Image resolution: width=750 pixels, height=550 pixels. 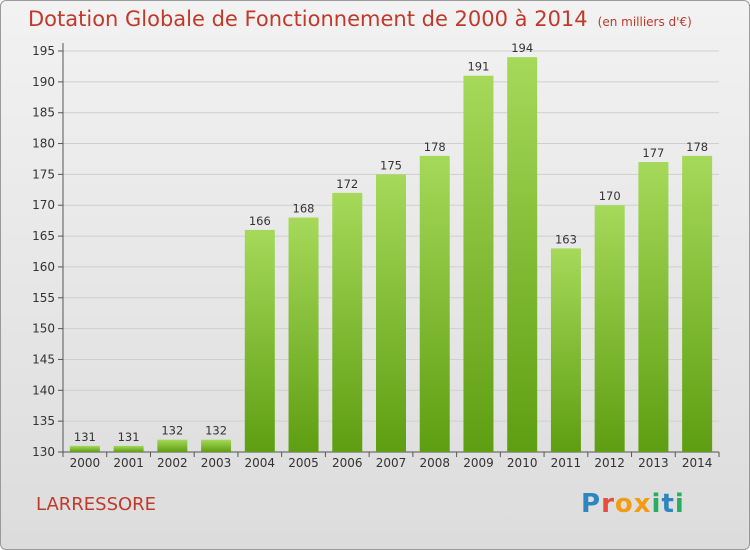 What do you see at coordinates (304, 209) in the screenshot?
I see `data-label-2005: 168` at bounding box center [304, 209].